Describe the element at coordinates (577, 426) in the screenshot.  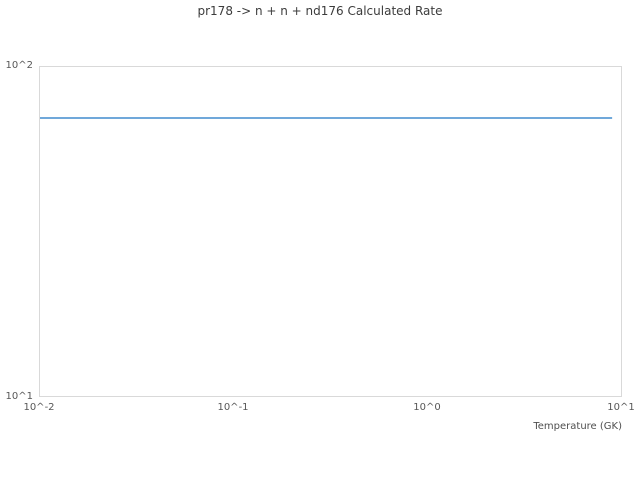
I see `x-axis-title: Temperature (GK)` at that location.